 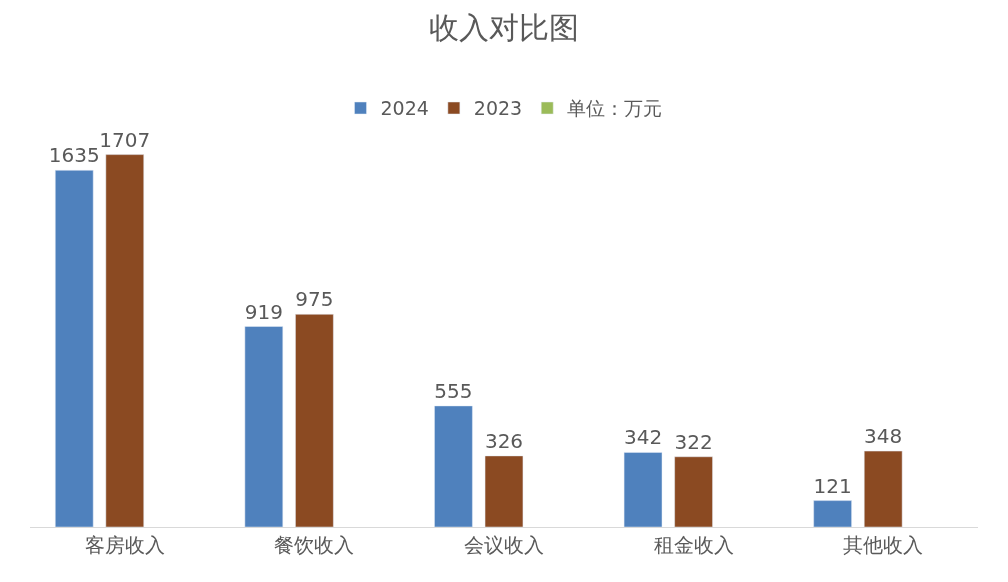 What do you see at coordinates (693, 545) in the screenshot?
I see `x-tick-label: 租金收入` at bounding box center [693, 545].